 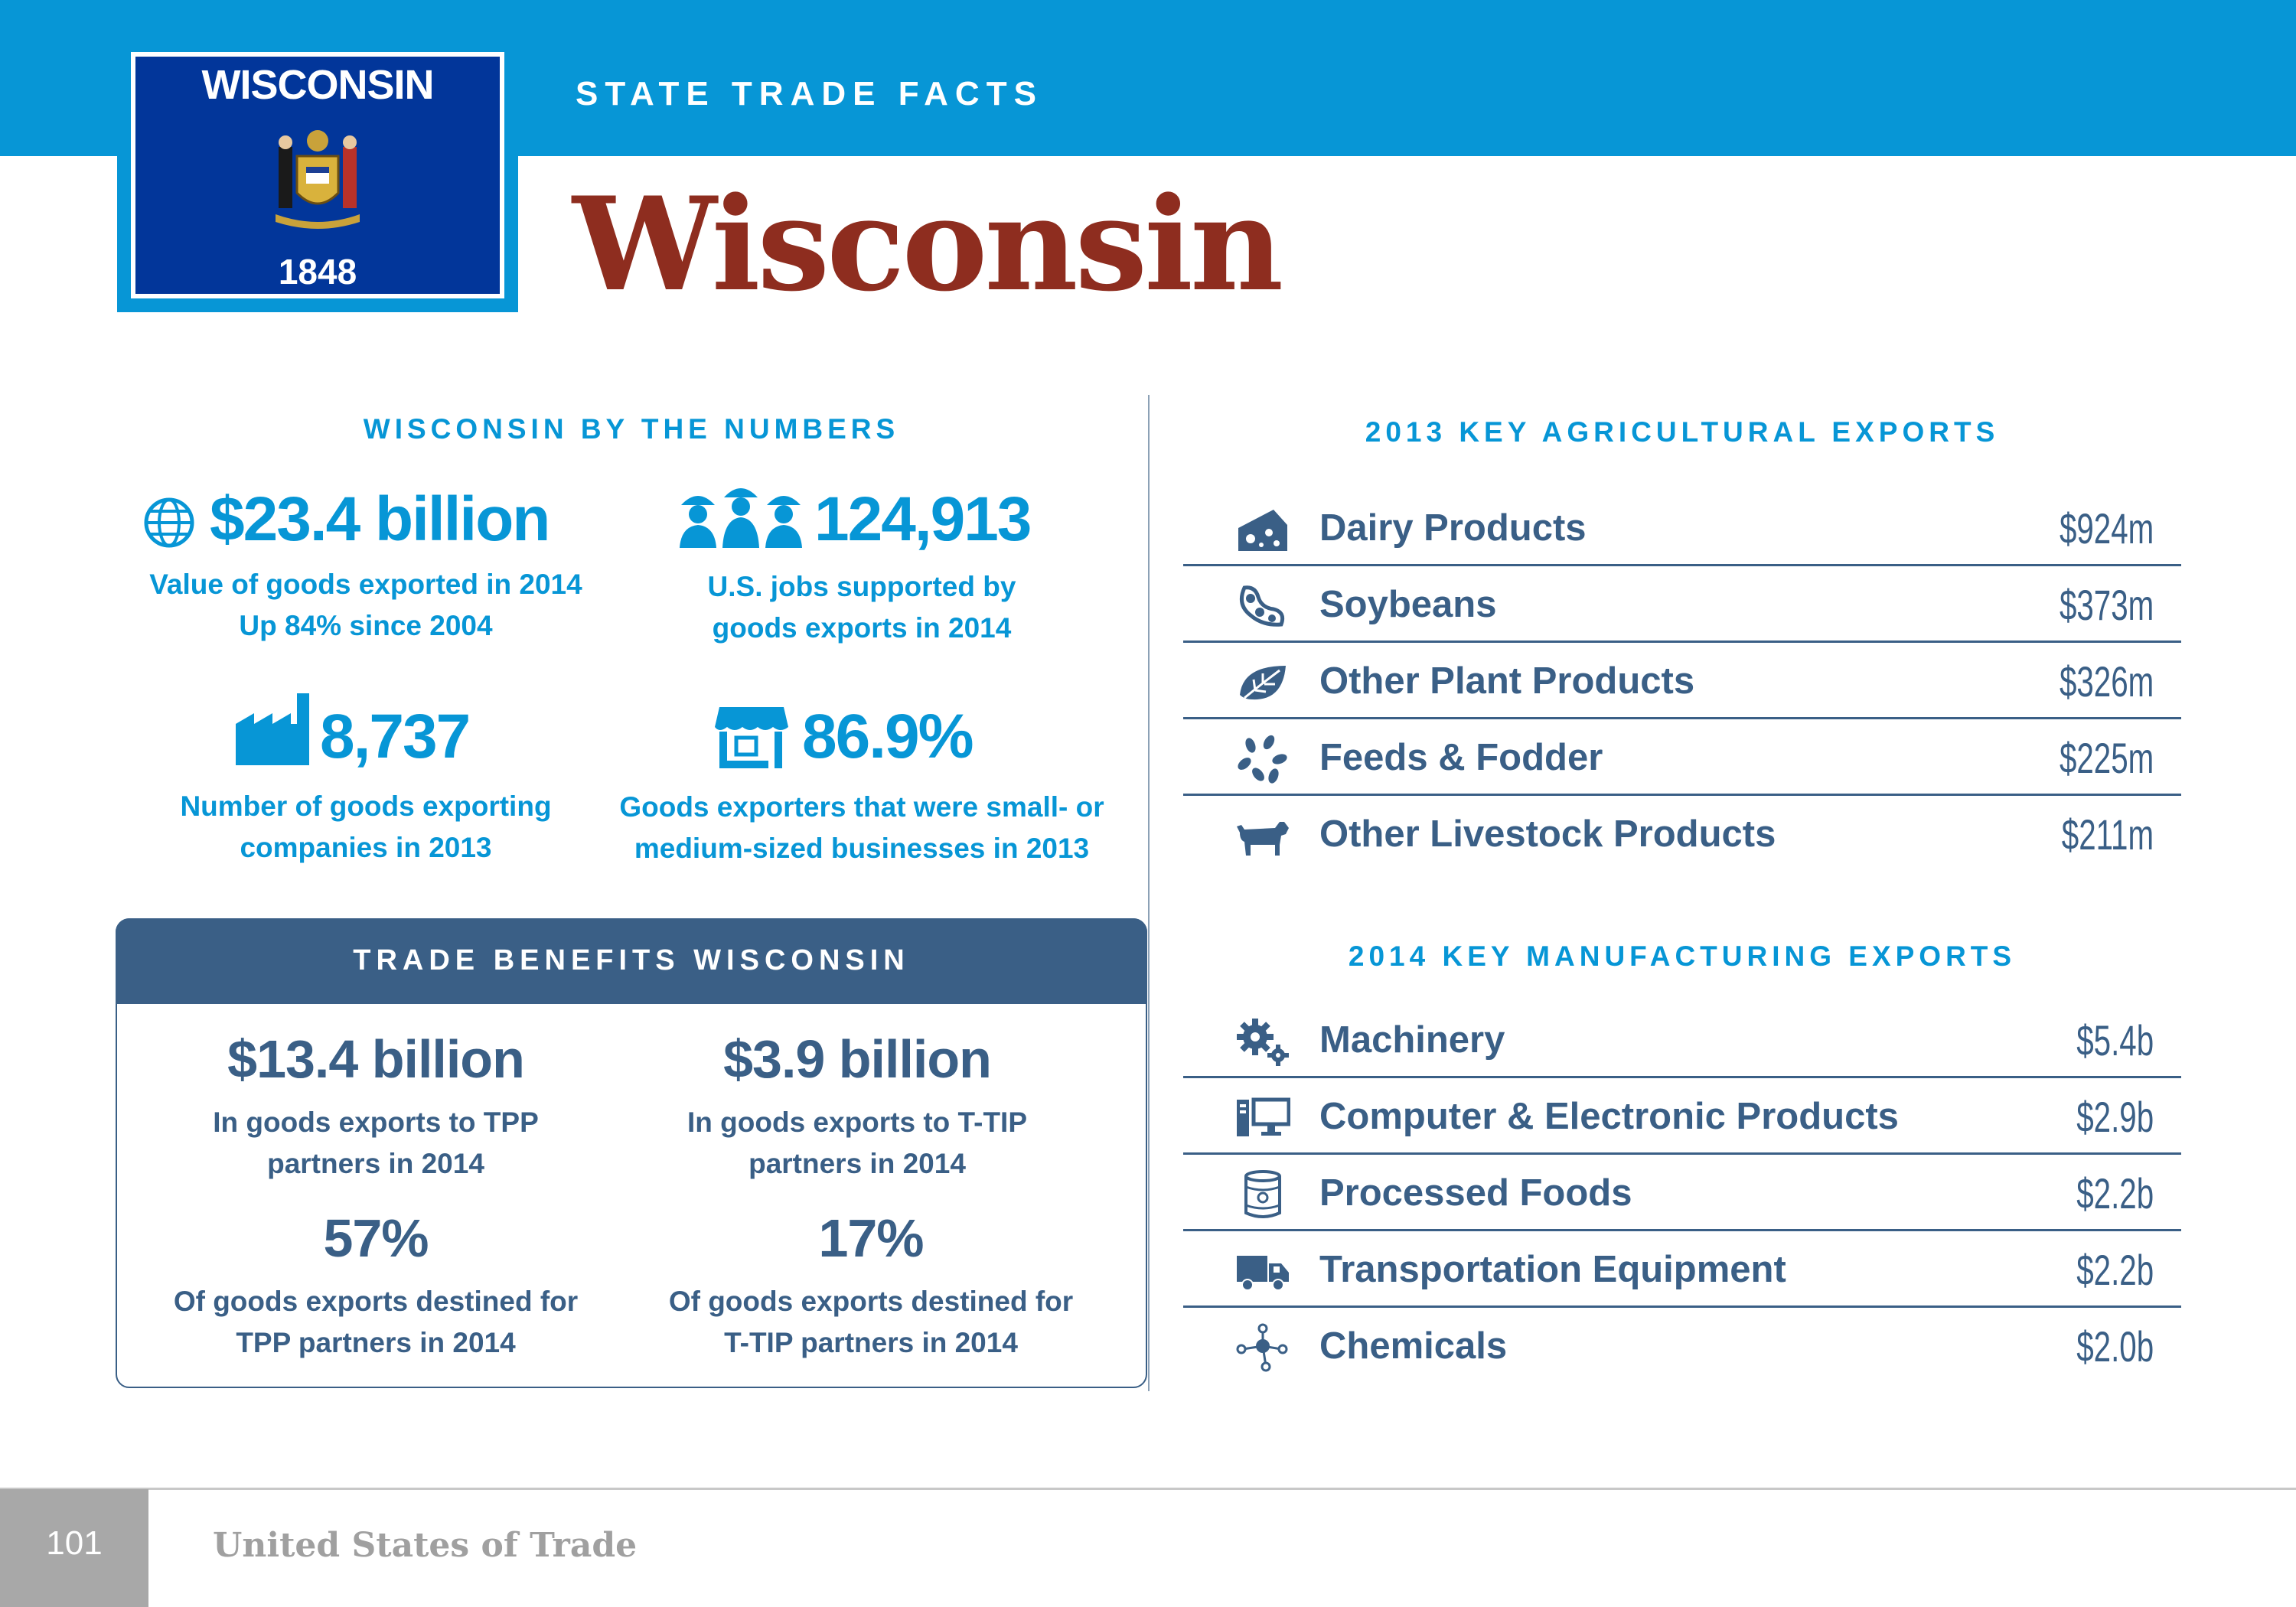 What do you see at coordinates (2115, 1040) in the screenshot?
I see `mfg-row-value: $5.4b` at bounding box center [2115, 1040].